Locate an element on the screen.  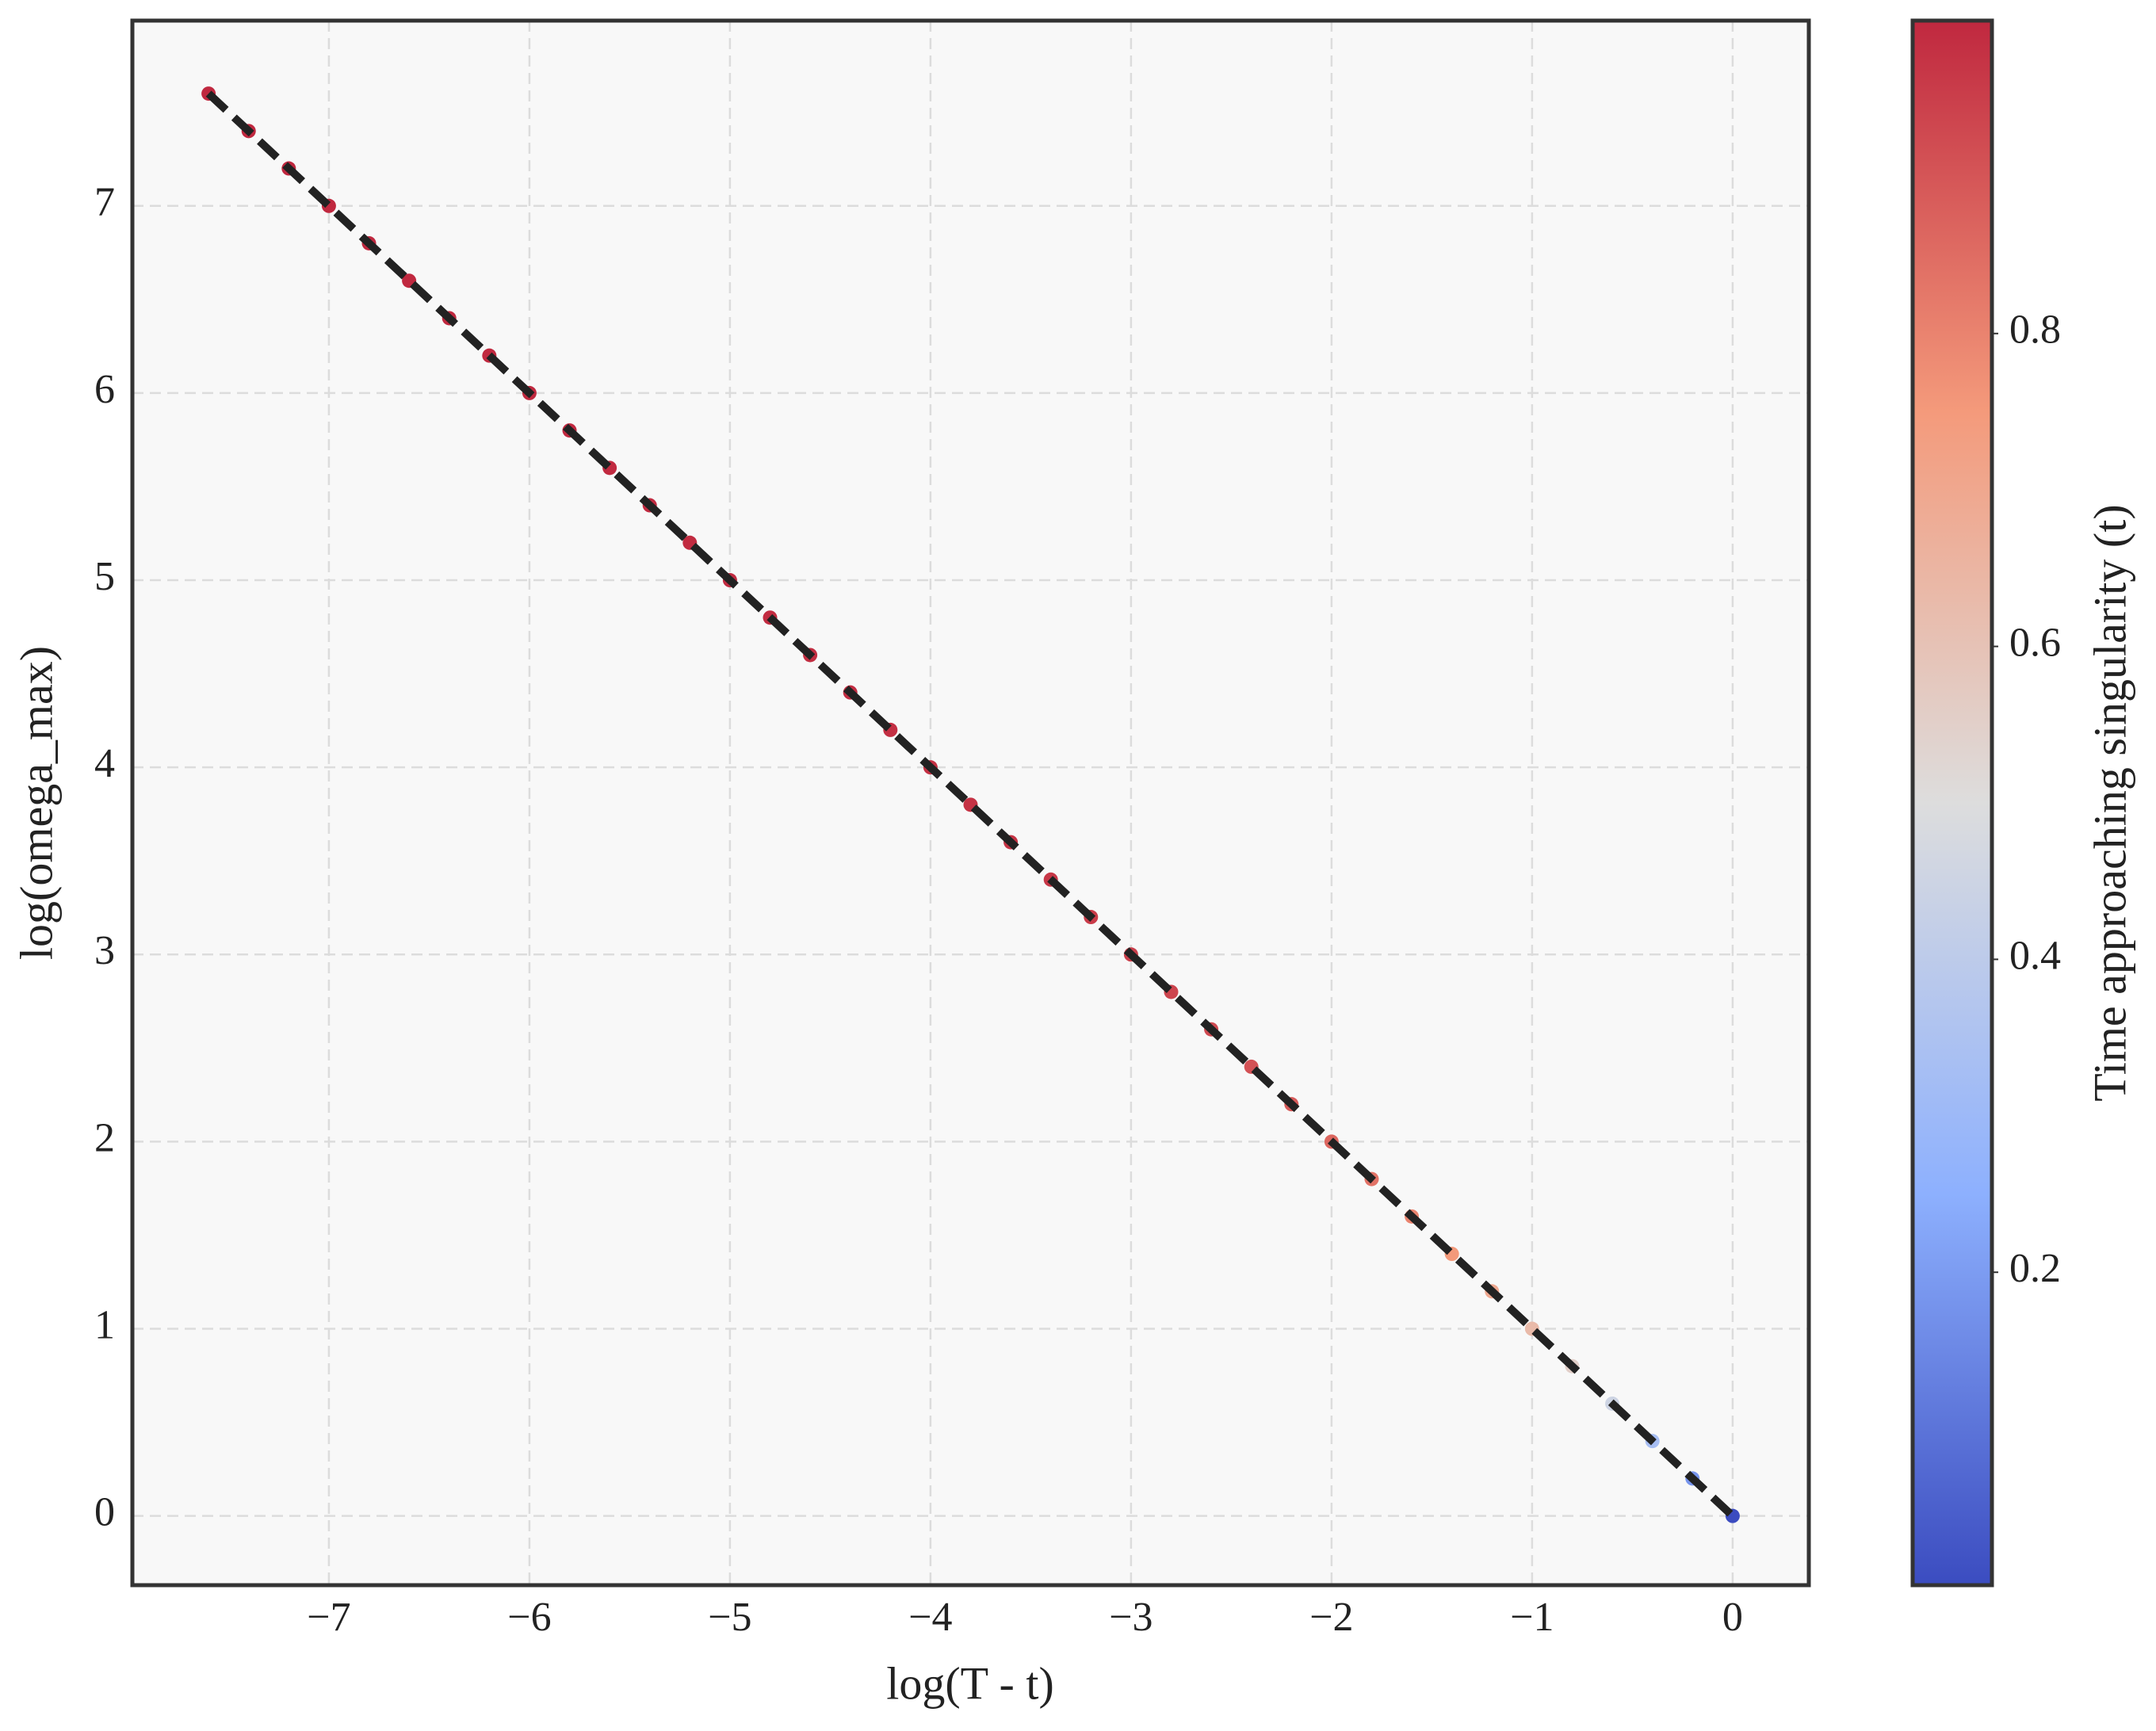
y-tick-label: 7 is located at coordinates (104, 202).